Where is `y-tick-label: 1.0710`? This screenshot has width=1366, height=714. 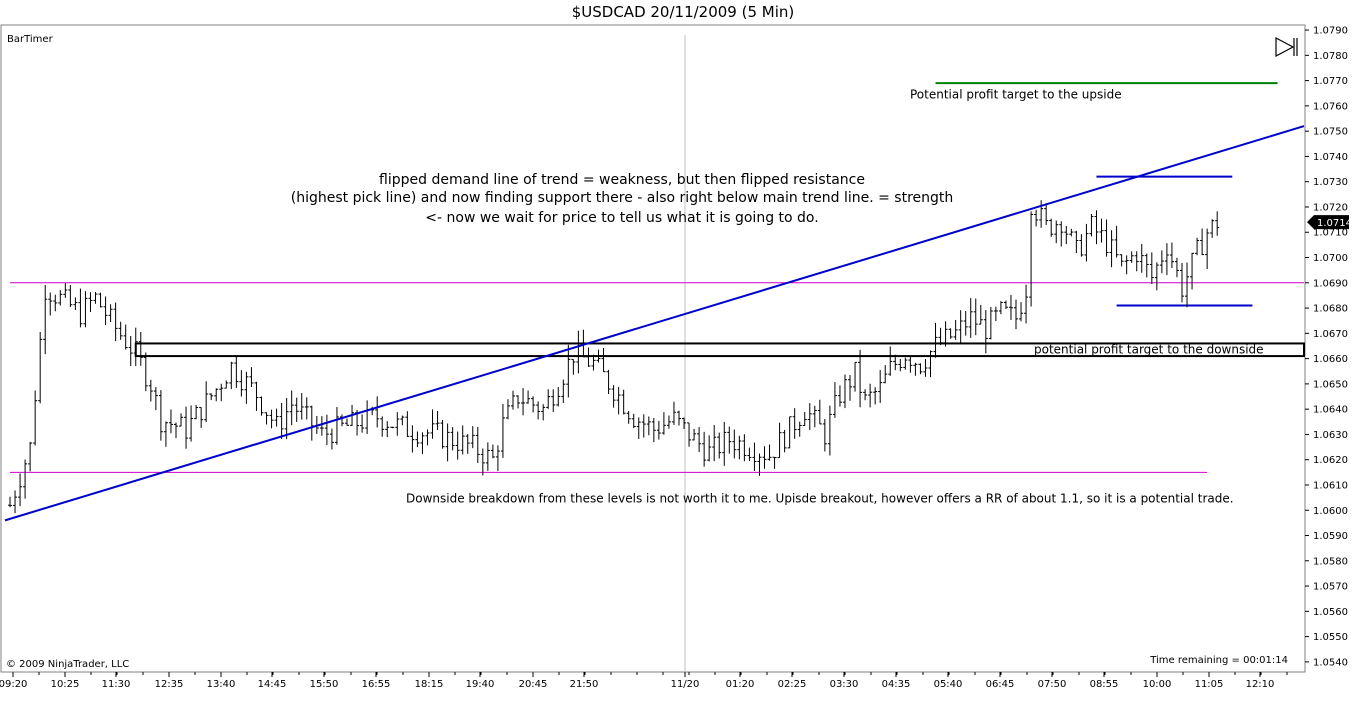
y-tick-label: 1.0710 is located at coordinates (1330, 233).